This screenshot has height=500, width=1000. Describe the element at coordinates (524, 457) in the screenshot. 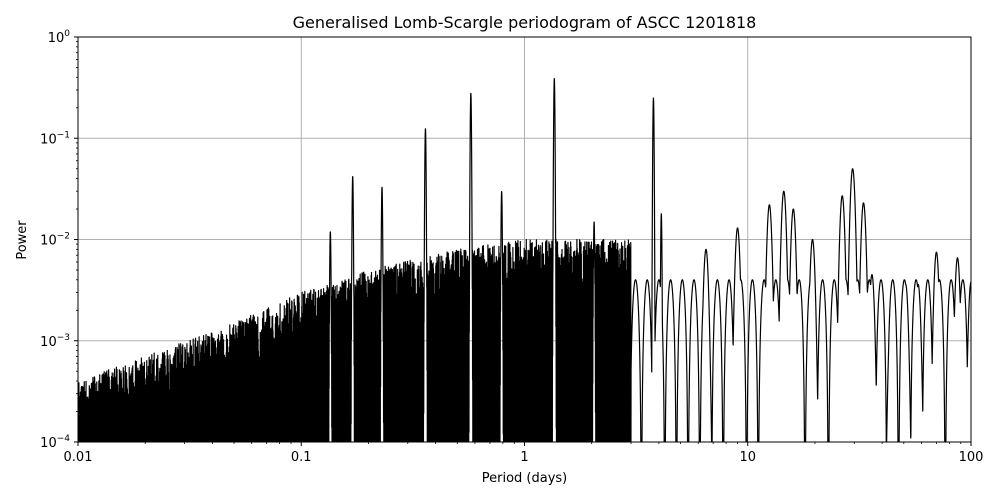

I see `x-tick-label: 1` at that location.